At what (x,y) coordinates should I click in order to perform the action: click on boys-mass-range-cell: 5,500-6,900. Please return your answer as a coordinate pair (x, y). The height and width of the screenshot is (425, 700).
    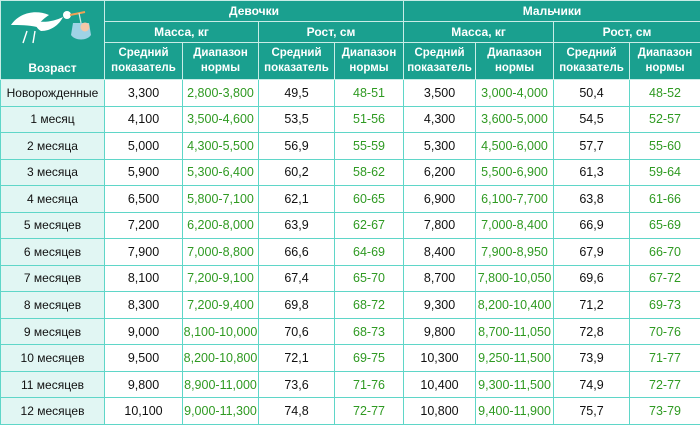
    Looking at the image, I should click on (515, 172).